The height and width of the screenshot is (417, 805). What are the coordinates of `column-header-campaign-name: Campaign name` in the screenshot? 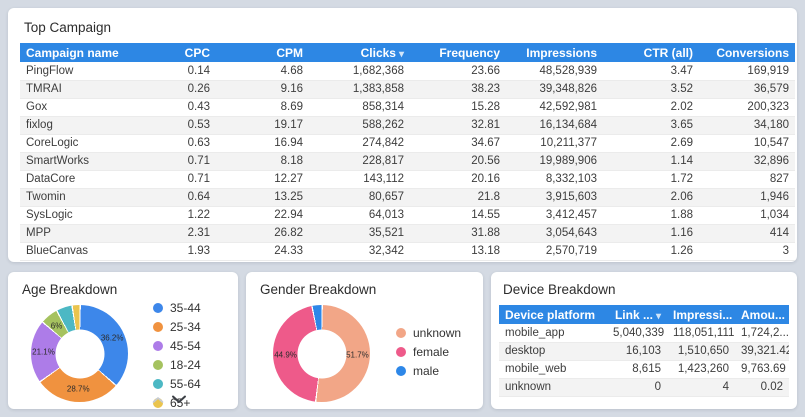 It's located at (81, 52).